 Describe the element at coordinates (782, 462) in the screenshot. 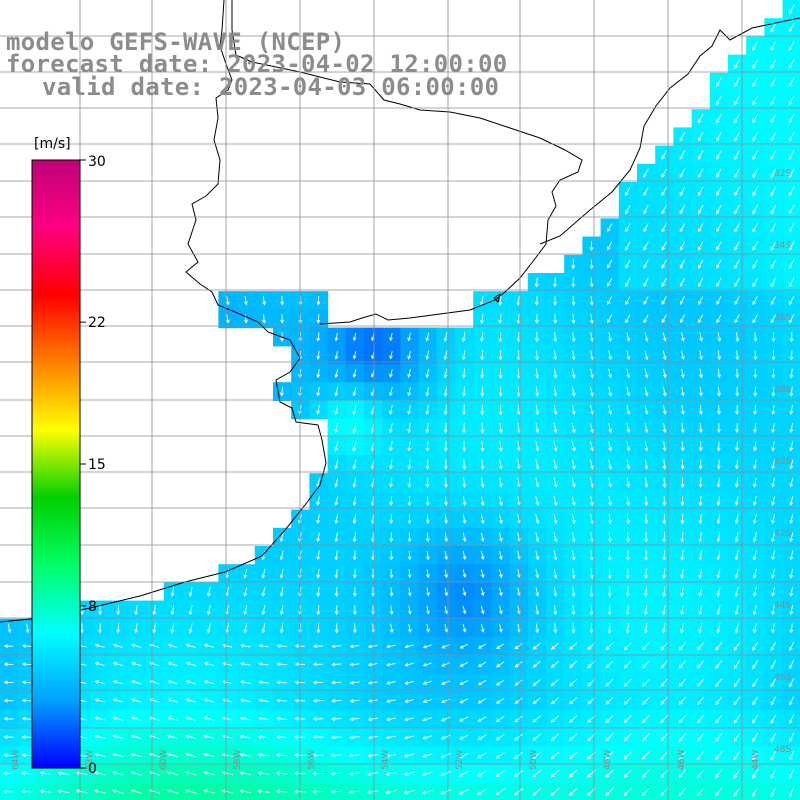

I see `latitude-label: 40S` at that location.